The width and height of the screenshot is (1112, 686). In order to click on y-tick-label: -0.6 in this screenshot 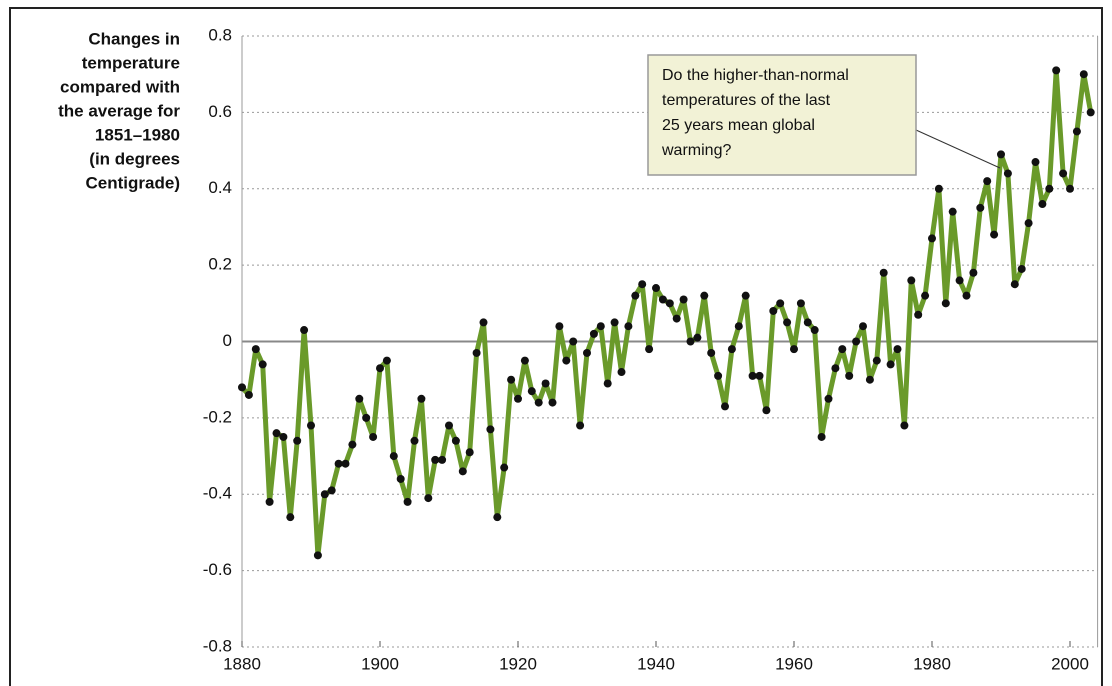, I will do `click(217, 569)`.